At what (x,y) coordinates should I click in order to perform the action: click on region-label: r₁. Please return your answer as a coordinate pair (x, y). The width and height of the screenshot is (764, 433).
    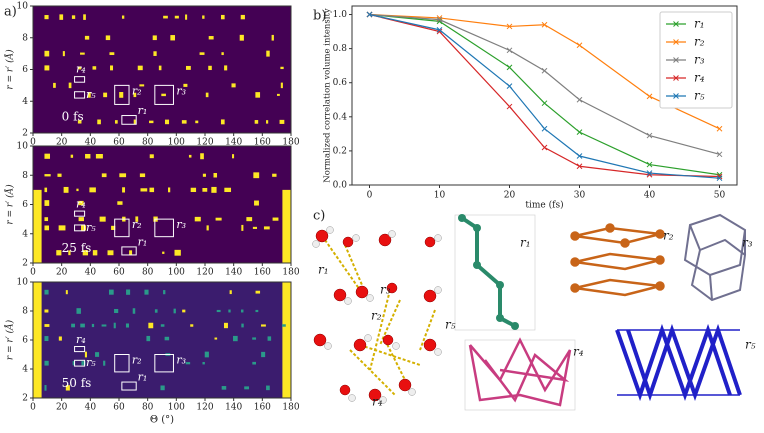
    Looking at the image, I should click on (143, 110).